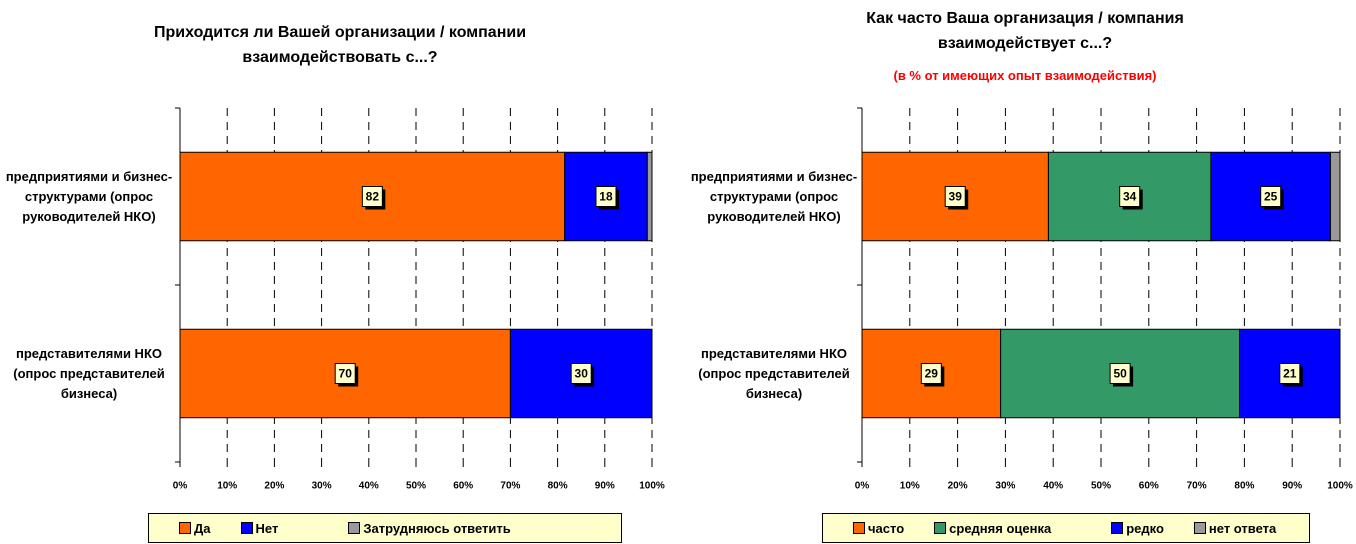 The width and height of the screenshot is (1356, 544). I want to click on legend-label: редко, so click(1145, 528).